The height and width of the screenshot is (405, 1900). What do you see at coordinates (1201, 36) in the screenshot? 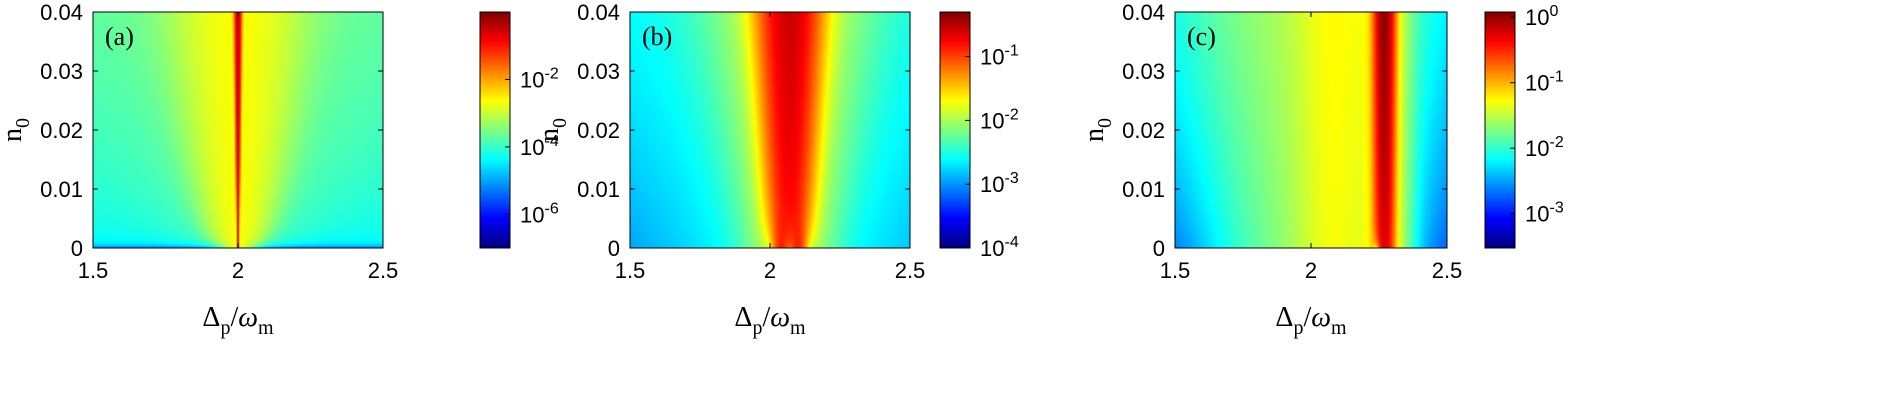
I see `panel-label: (c)` at bounding box center [1201, 36].